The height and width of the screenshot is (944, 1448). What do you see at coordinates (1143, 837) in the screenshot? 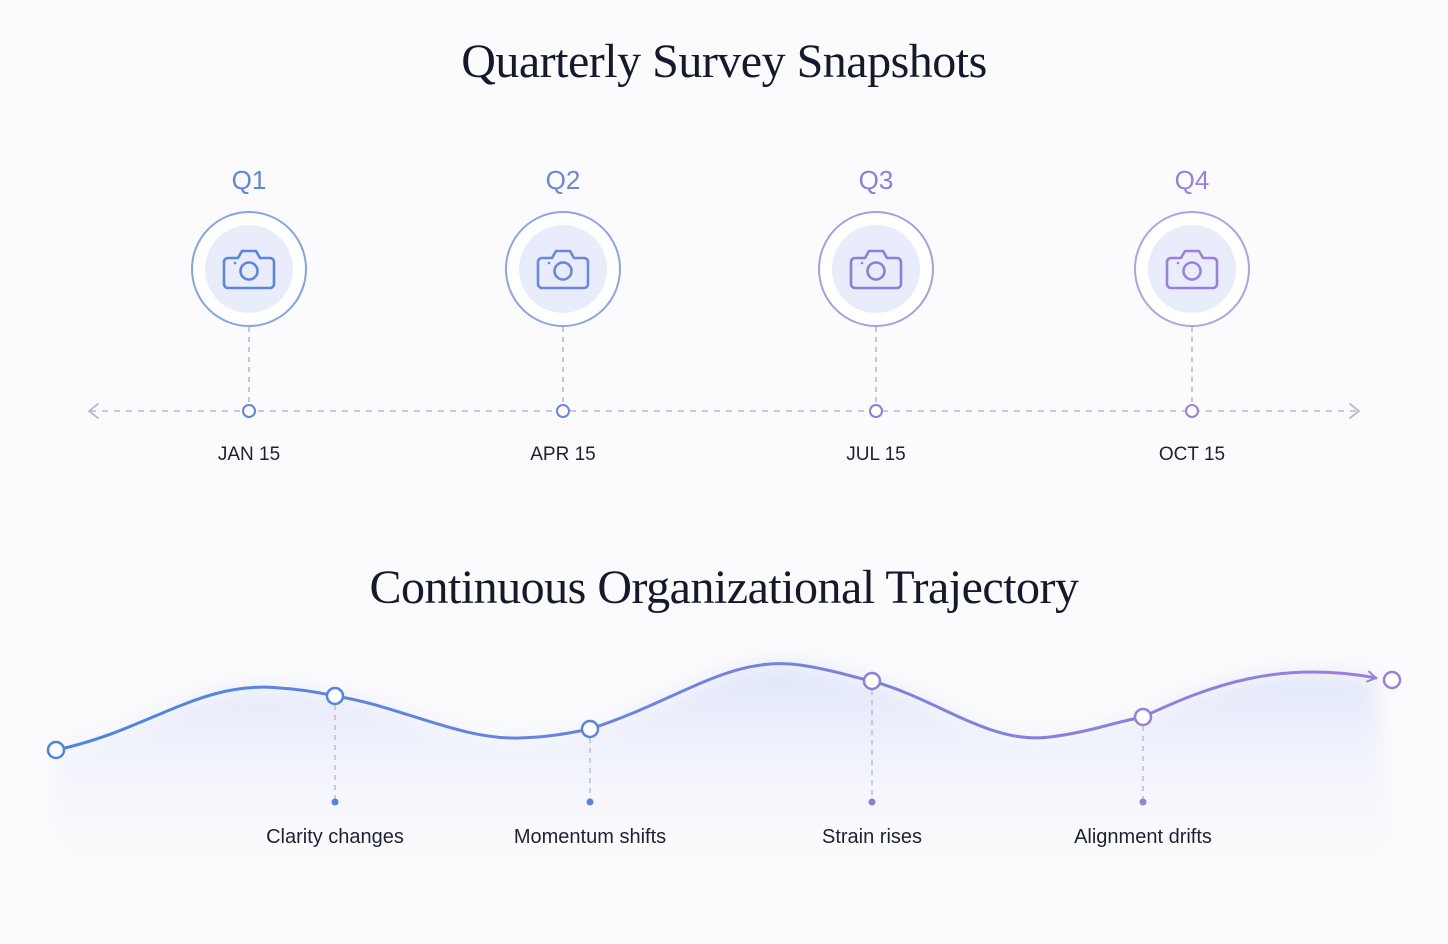
I see `marker-label: Alignment drifts` at bounding box center [1143, 837].